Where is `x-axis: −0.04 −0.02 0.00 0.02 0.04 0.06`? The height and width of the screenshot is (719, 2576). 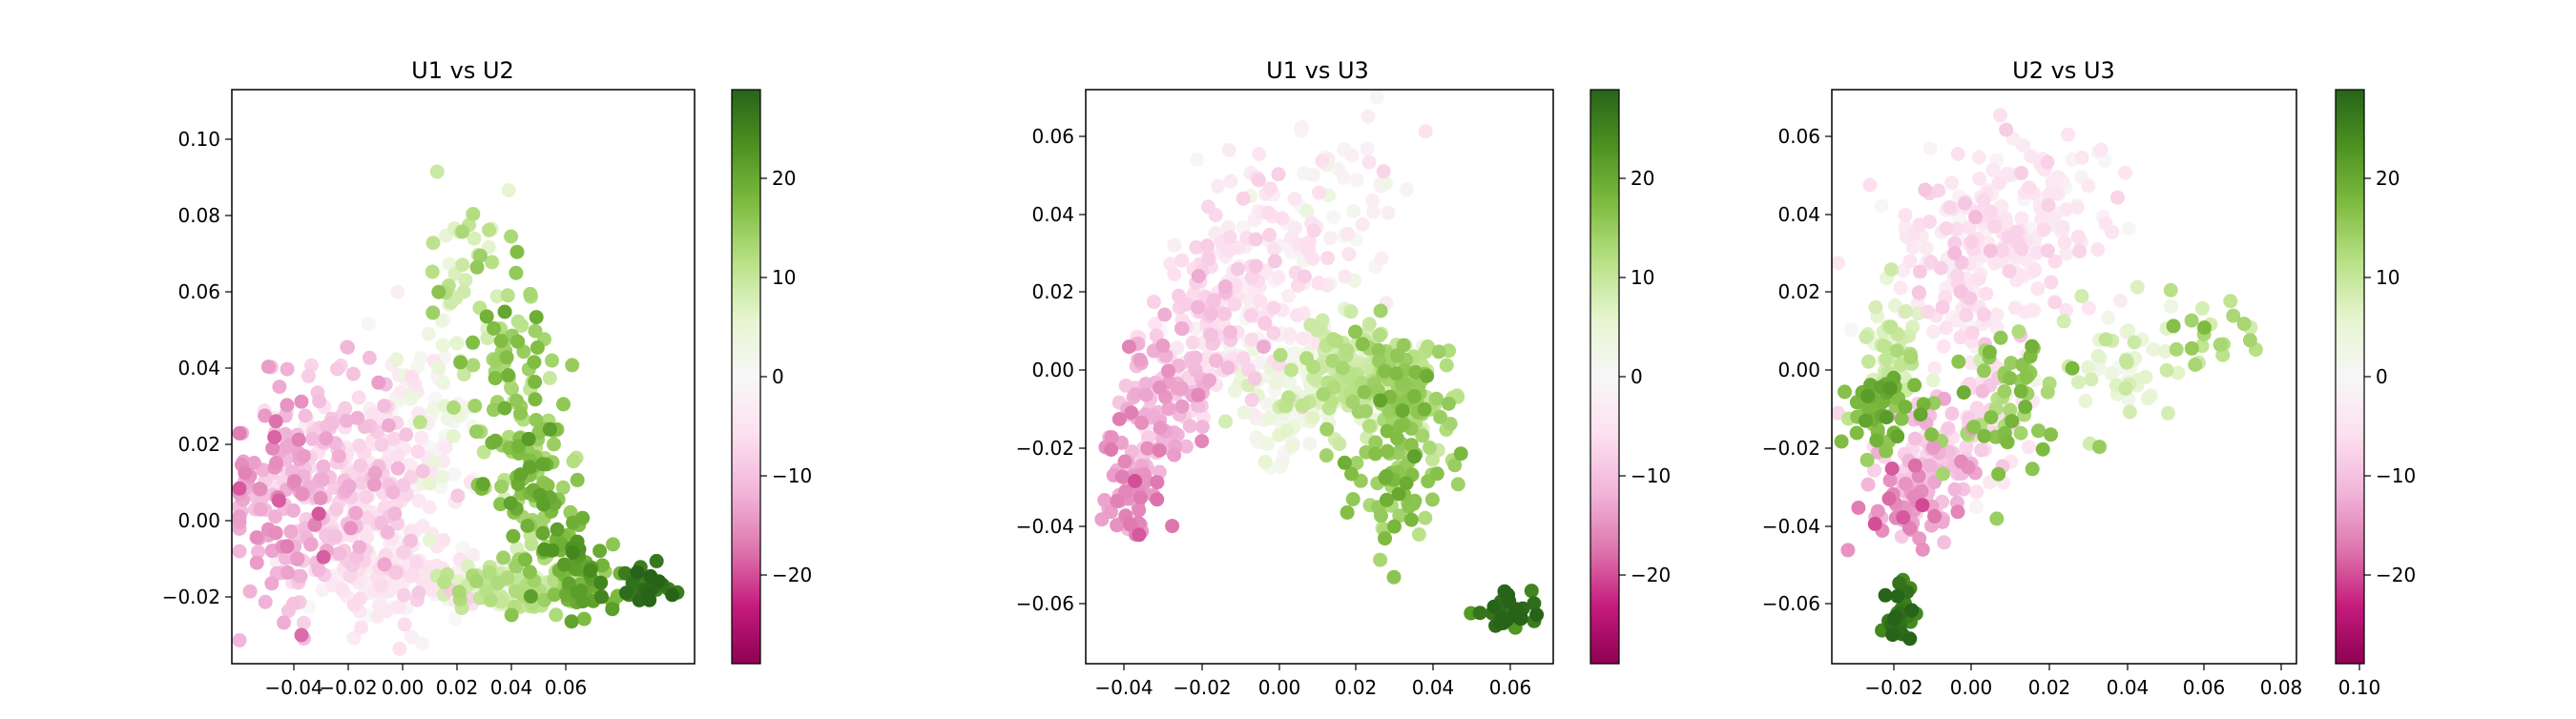
x-axis: −0.04 −0.02 0.00 0.02 0.04 0.06 is located at coordinates (425, 681).